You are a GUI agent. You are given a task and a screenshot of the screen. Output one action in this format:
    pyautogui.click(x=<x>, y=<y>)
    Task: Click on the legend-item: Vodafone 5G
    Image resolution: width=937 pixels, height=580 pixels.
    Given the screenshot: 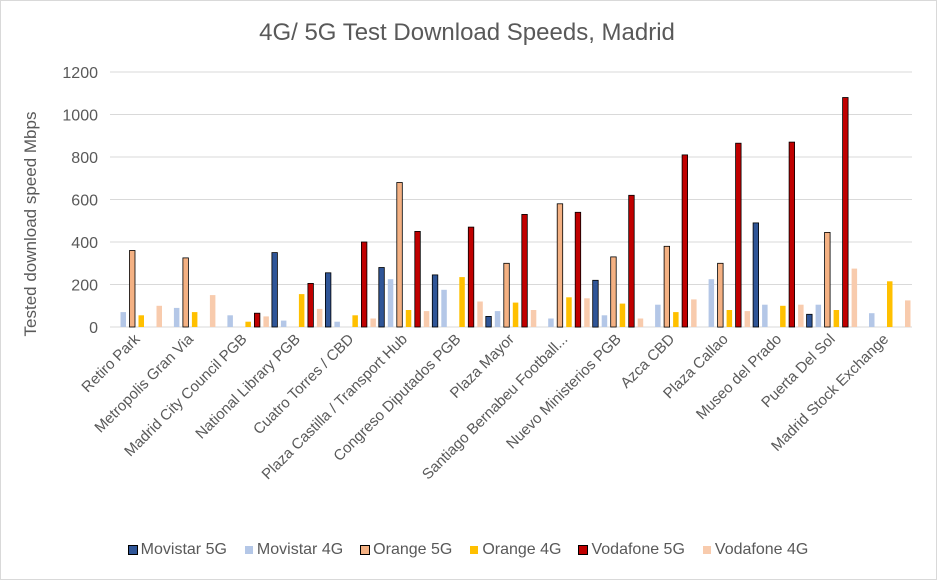 What is the action you would take?
    pyautogui.click(x=631, y=550)
    